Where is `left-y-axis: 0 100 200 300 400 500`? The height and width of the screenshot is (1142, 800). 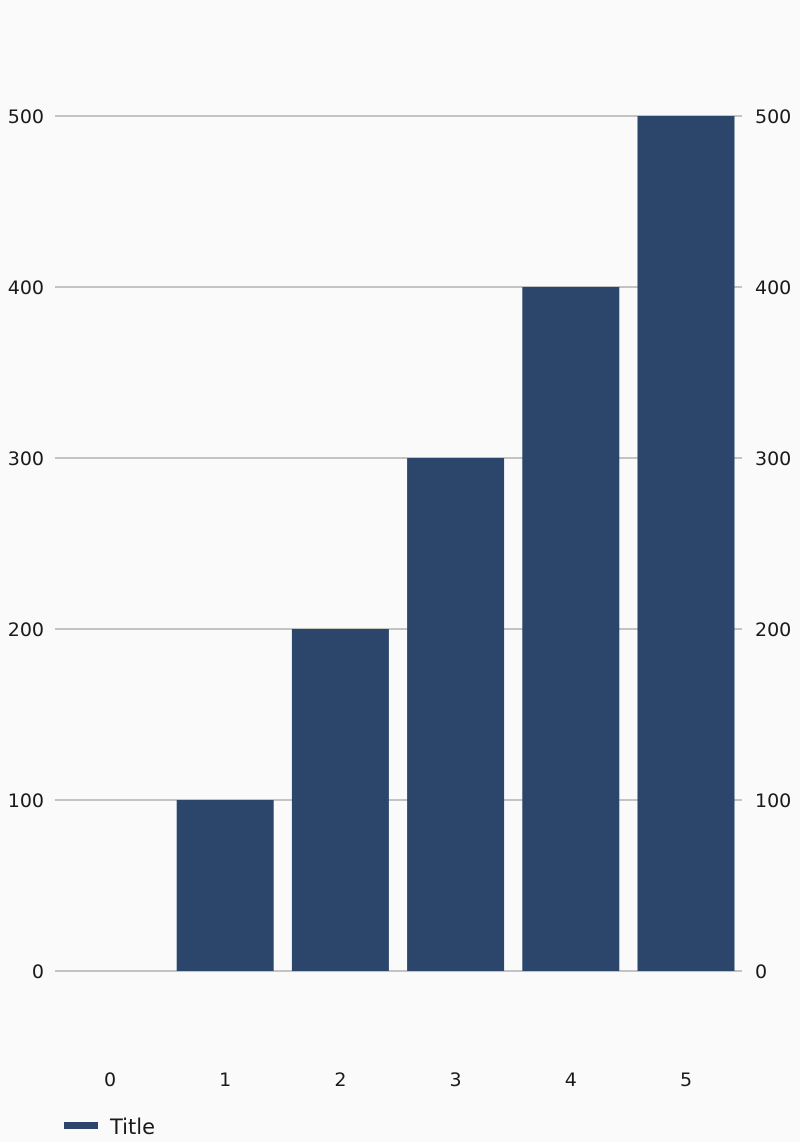 left-y-axis: 0 100 200 300 400 500 is located at coordinates (26, 544).